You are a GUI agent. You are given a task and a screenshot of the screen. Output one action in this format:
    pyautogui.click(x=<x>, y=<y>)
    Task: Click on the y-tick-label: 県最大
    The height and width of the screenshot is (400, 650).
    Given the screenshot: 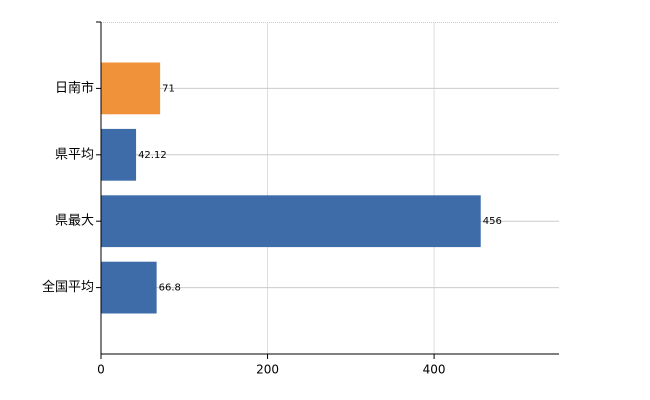 What is the action you would take?
    pyautogui.click(x=74, y=221)
    